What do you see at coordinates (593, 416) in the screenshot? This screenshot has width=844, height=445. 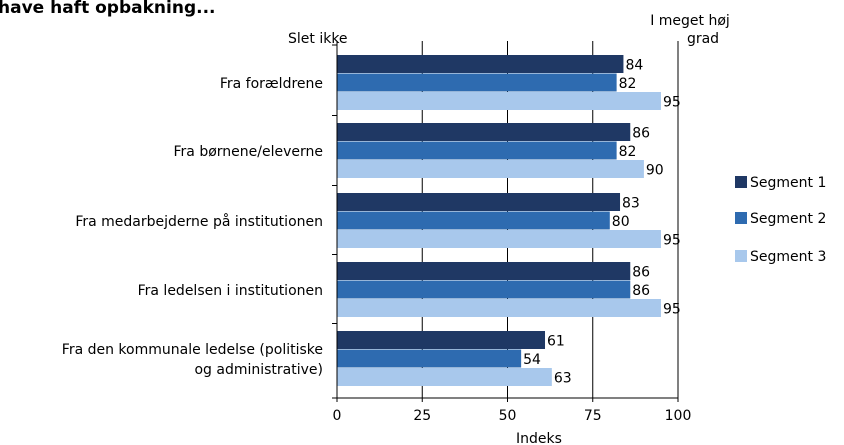 I see `x-tick-label-75: 75` at bounding box center [593, 416].